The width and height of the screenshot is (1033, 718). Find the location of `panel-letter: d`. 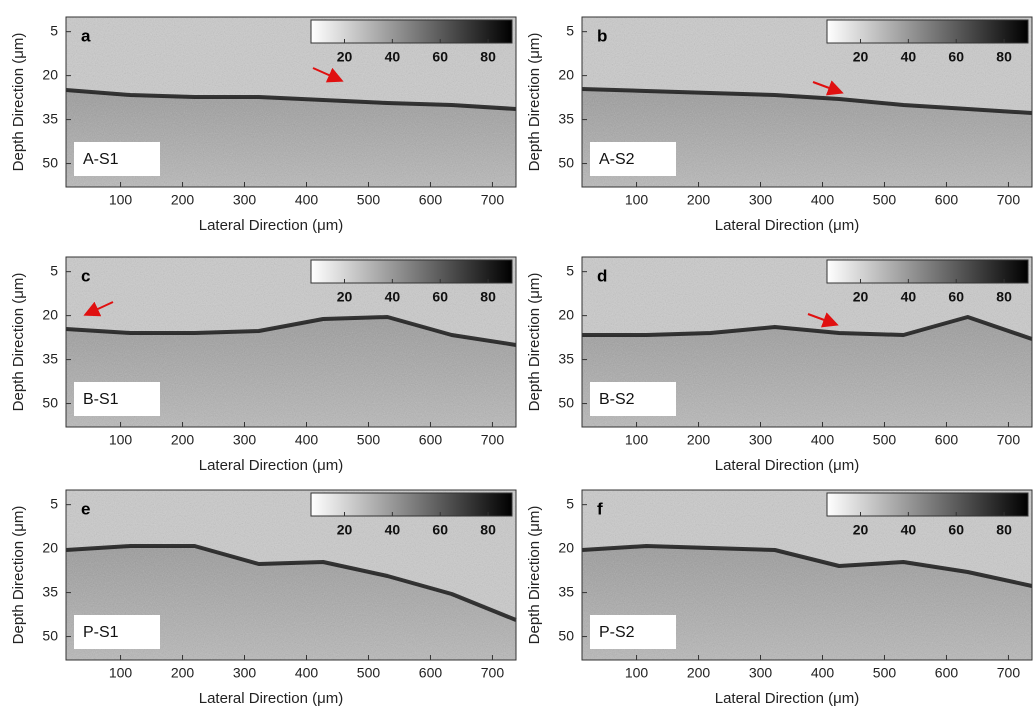

panel-letter: d is located at coordinates (602, 275).